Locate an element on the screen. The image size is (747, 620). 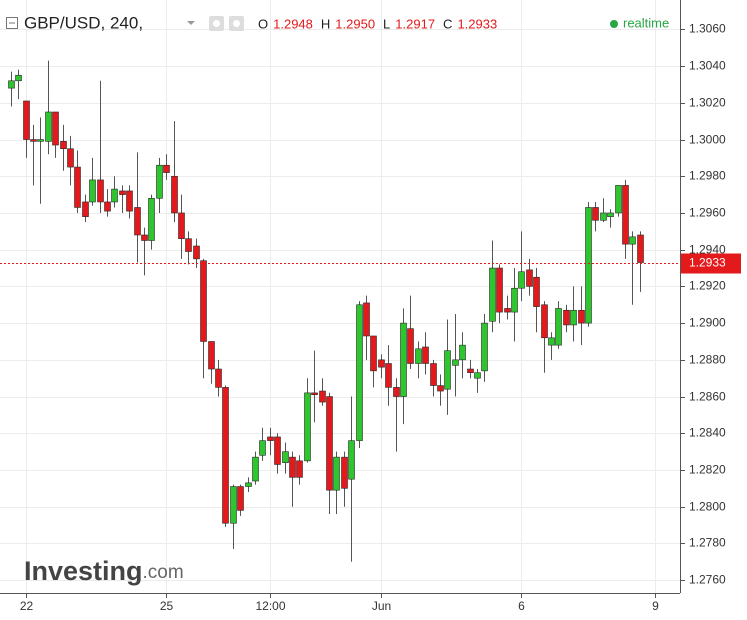
ohlc-value: 1.2933 is located at coordinates (477, 23).